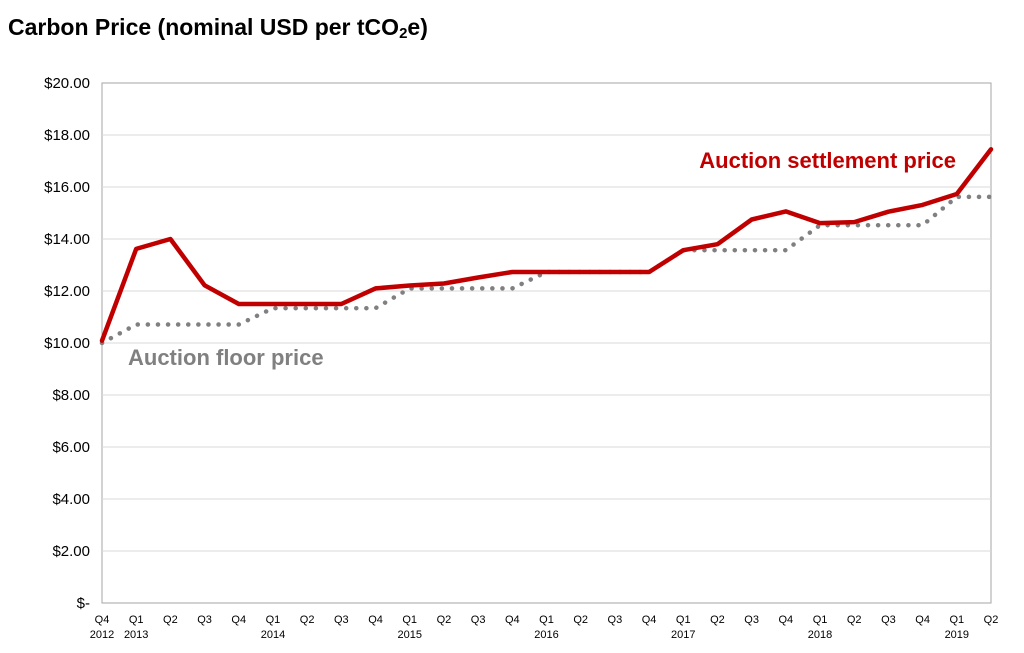 Image resolution: width=1024 pixels, height=653 pixels. What do you see at coordinates (957, 635) in the screenshot?
I see `x-tick-label-year: 2019` at bounding box center [957, 635].